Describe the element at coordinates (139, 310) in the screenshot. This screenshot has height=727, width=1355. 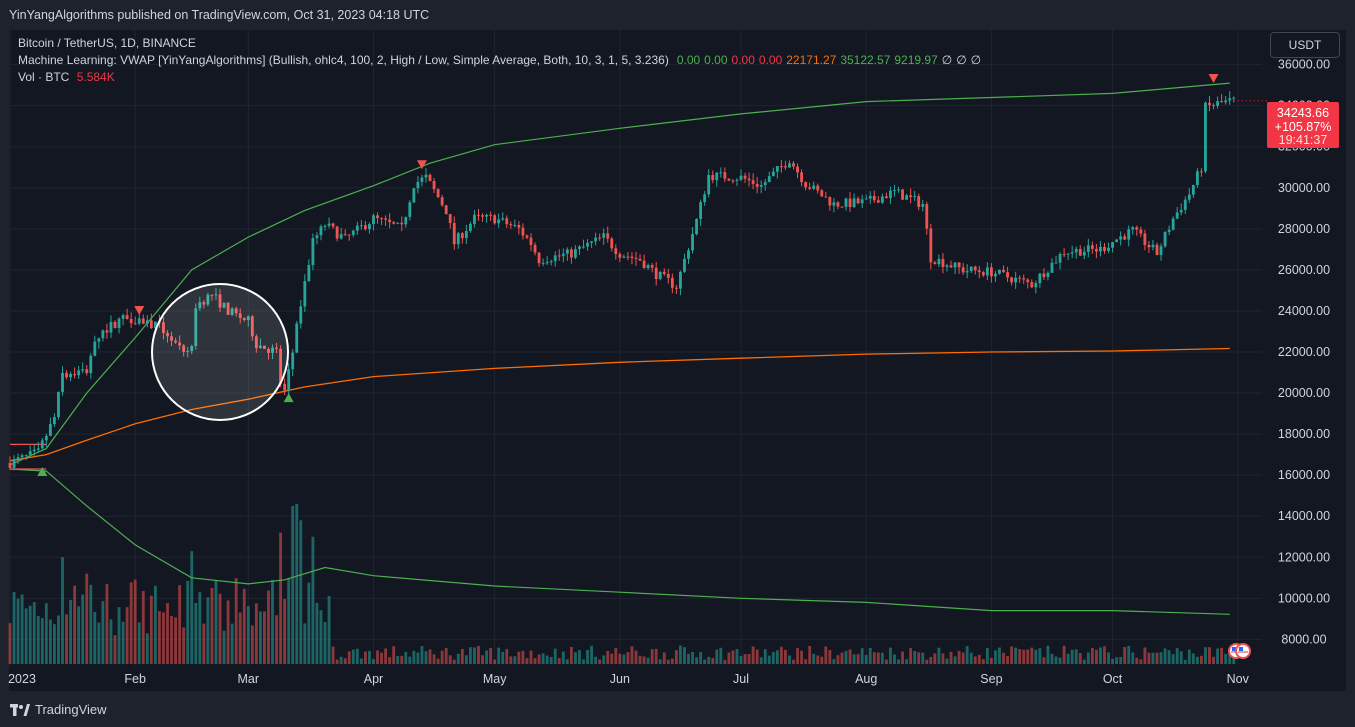
I see `sell-signal-icon` at that location.